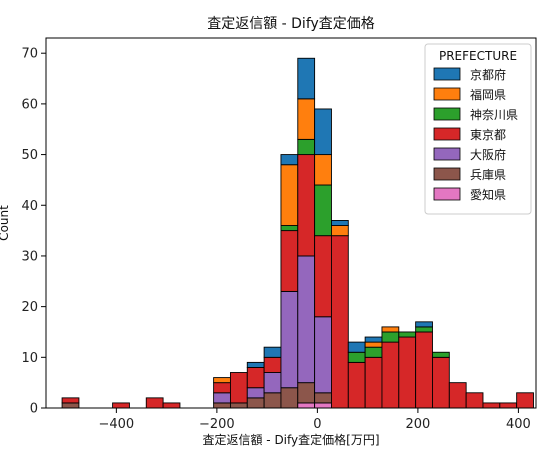 The width and height of the screenshot is (554, 459). What do you see at coordinates (488, 175) in the screenshot?
I see `legend-label-5: 兵庫県` at bounding box center [488, 175].